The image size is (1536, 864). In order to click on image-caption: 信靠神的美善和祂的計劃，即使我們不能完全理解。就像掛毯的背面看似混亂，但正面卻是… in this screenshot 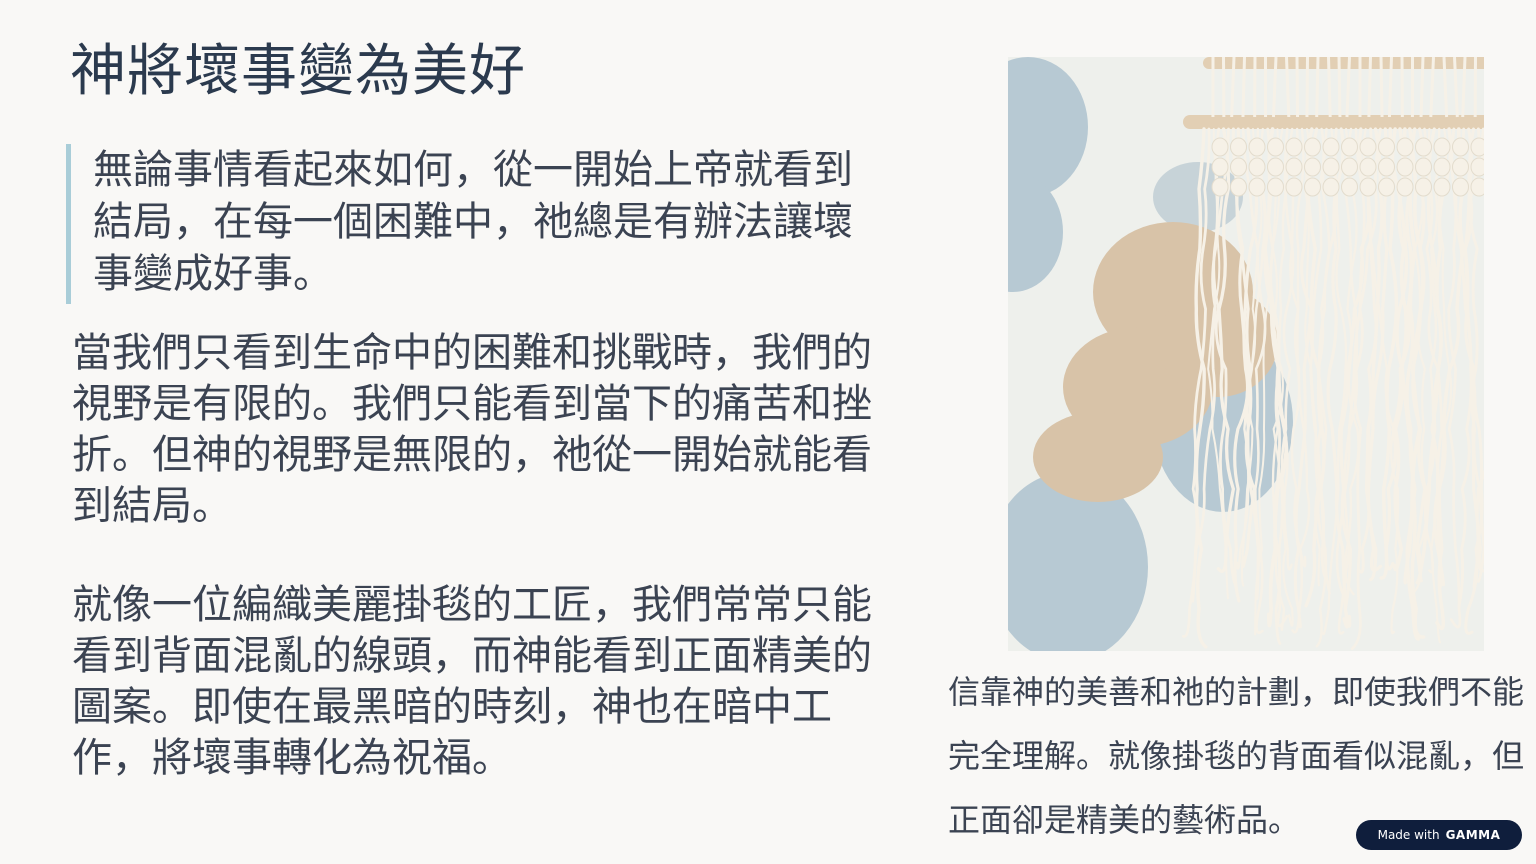, I will do `click(1236, 756)`.